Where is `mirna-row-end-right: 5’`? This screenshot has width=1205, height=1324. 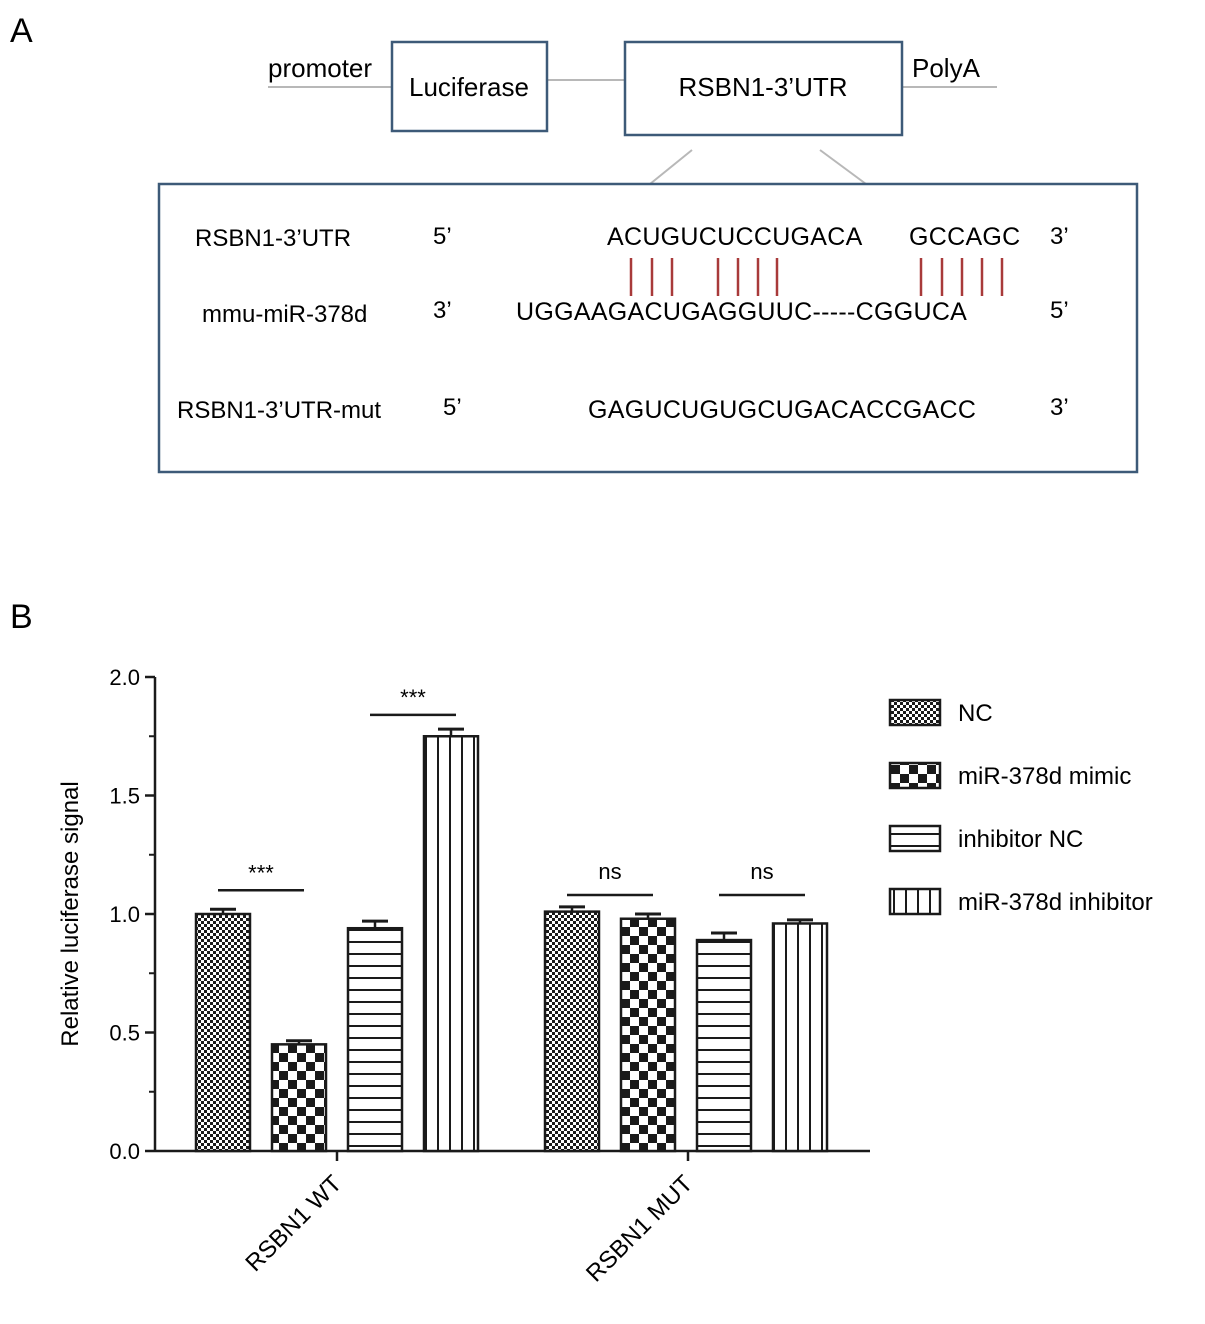 mirna-row-end-right: 5’ is located at coordinates (1059, 310).